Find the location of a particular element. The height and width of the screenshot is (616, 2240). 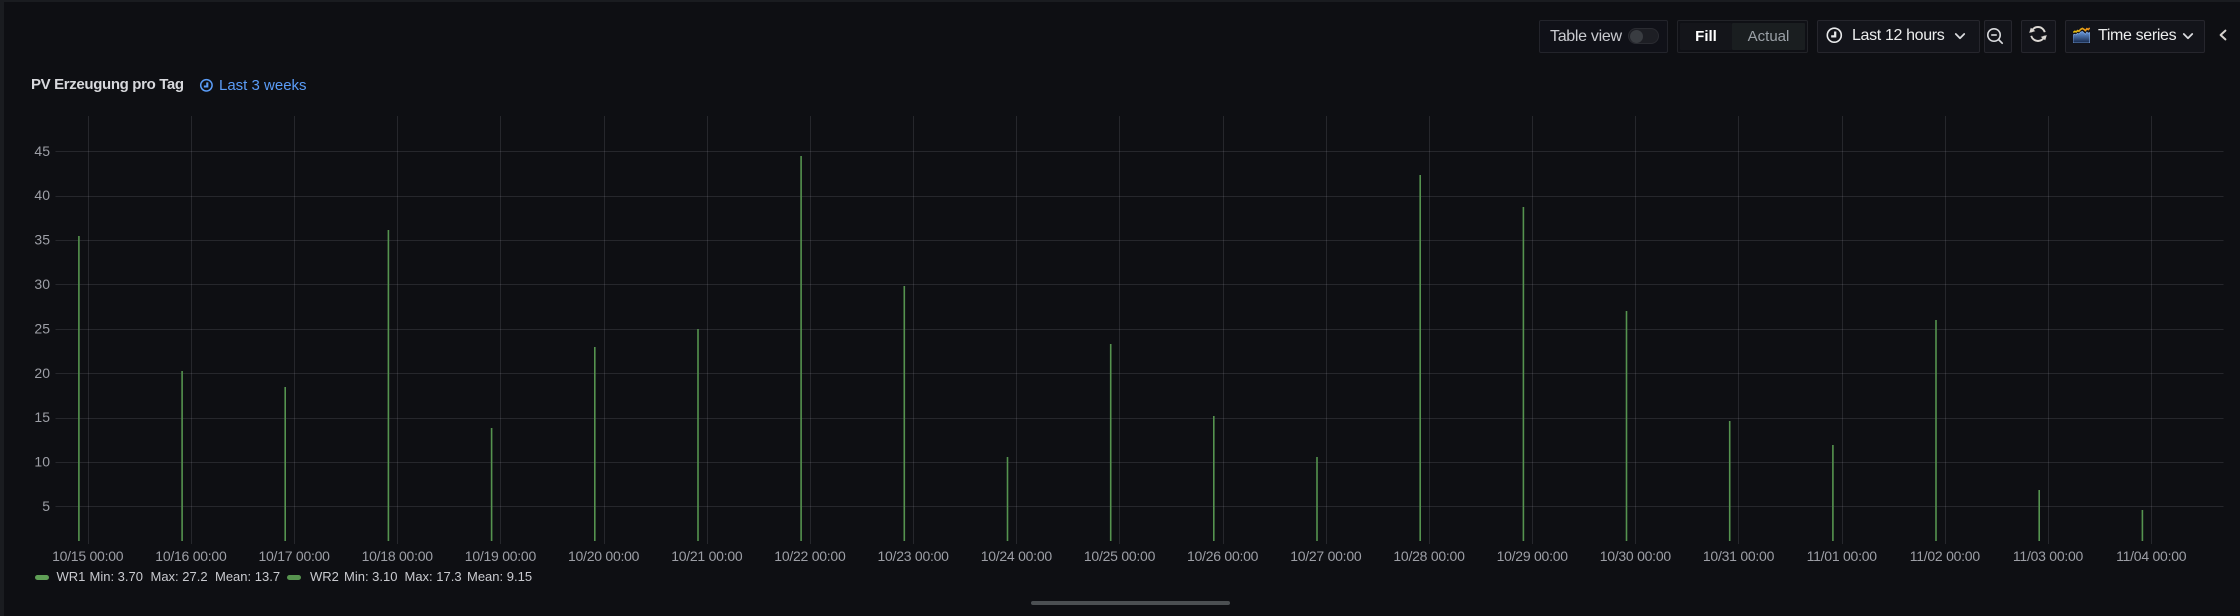

svg-text: 10/30 00:00 is located at coordinates (1636, 556).